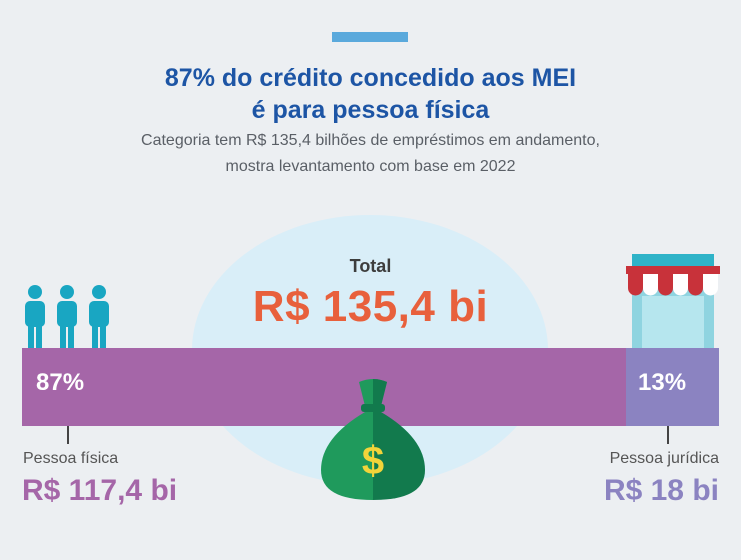 The image size is (741, 560). I want to click on money-bag-icon: $, so click(373, 439).